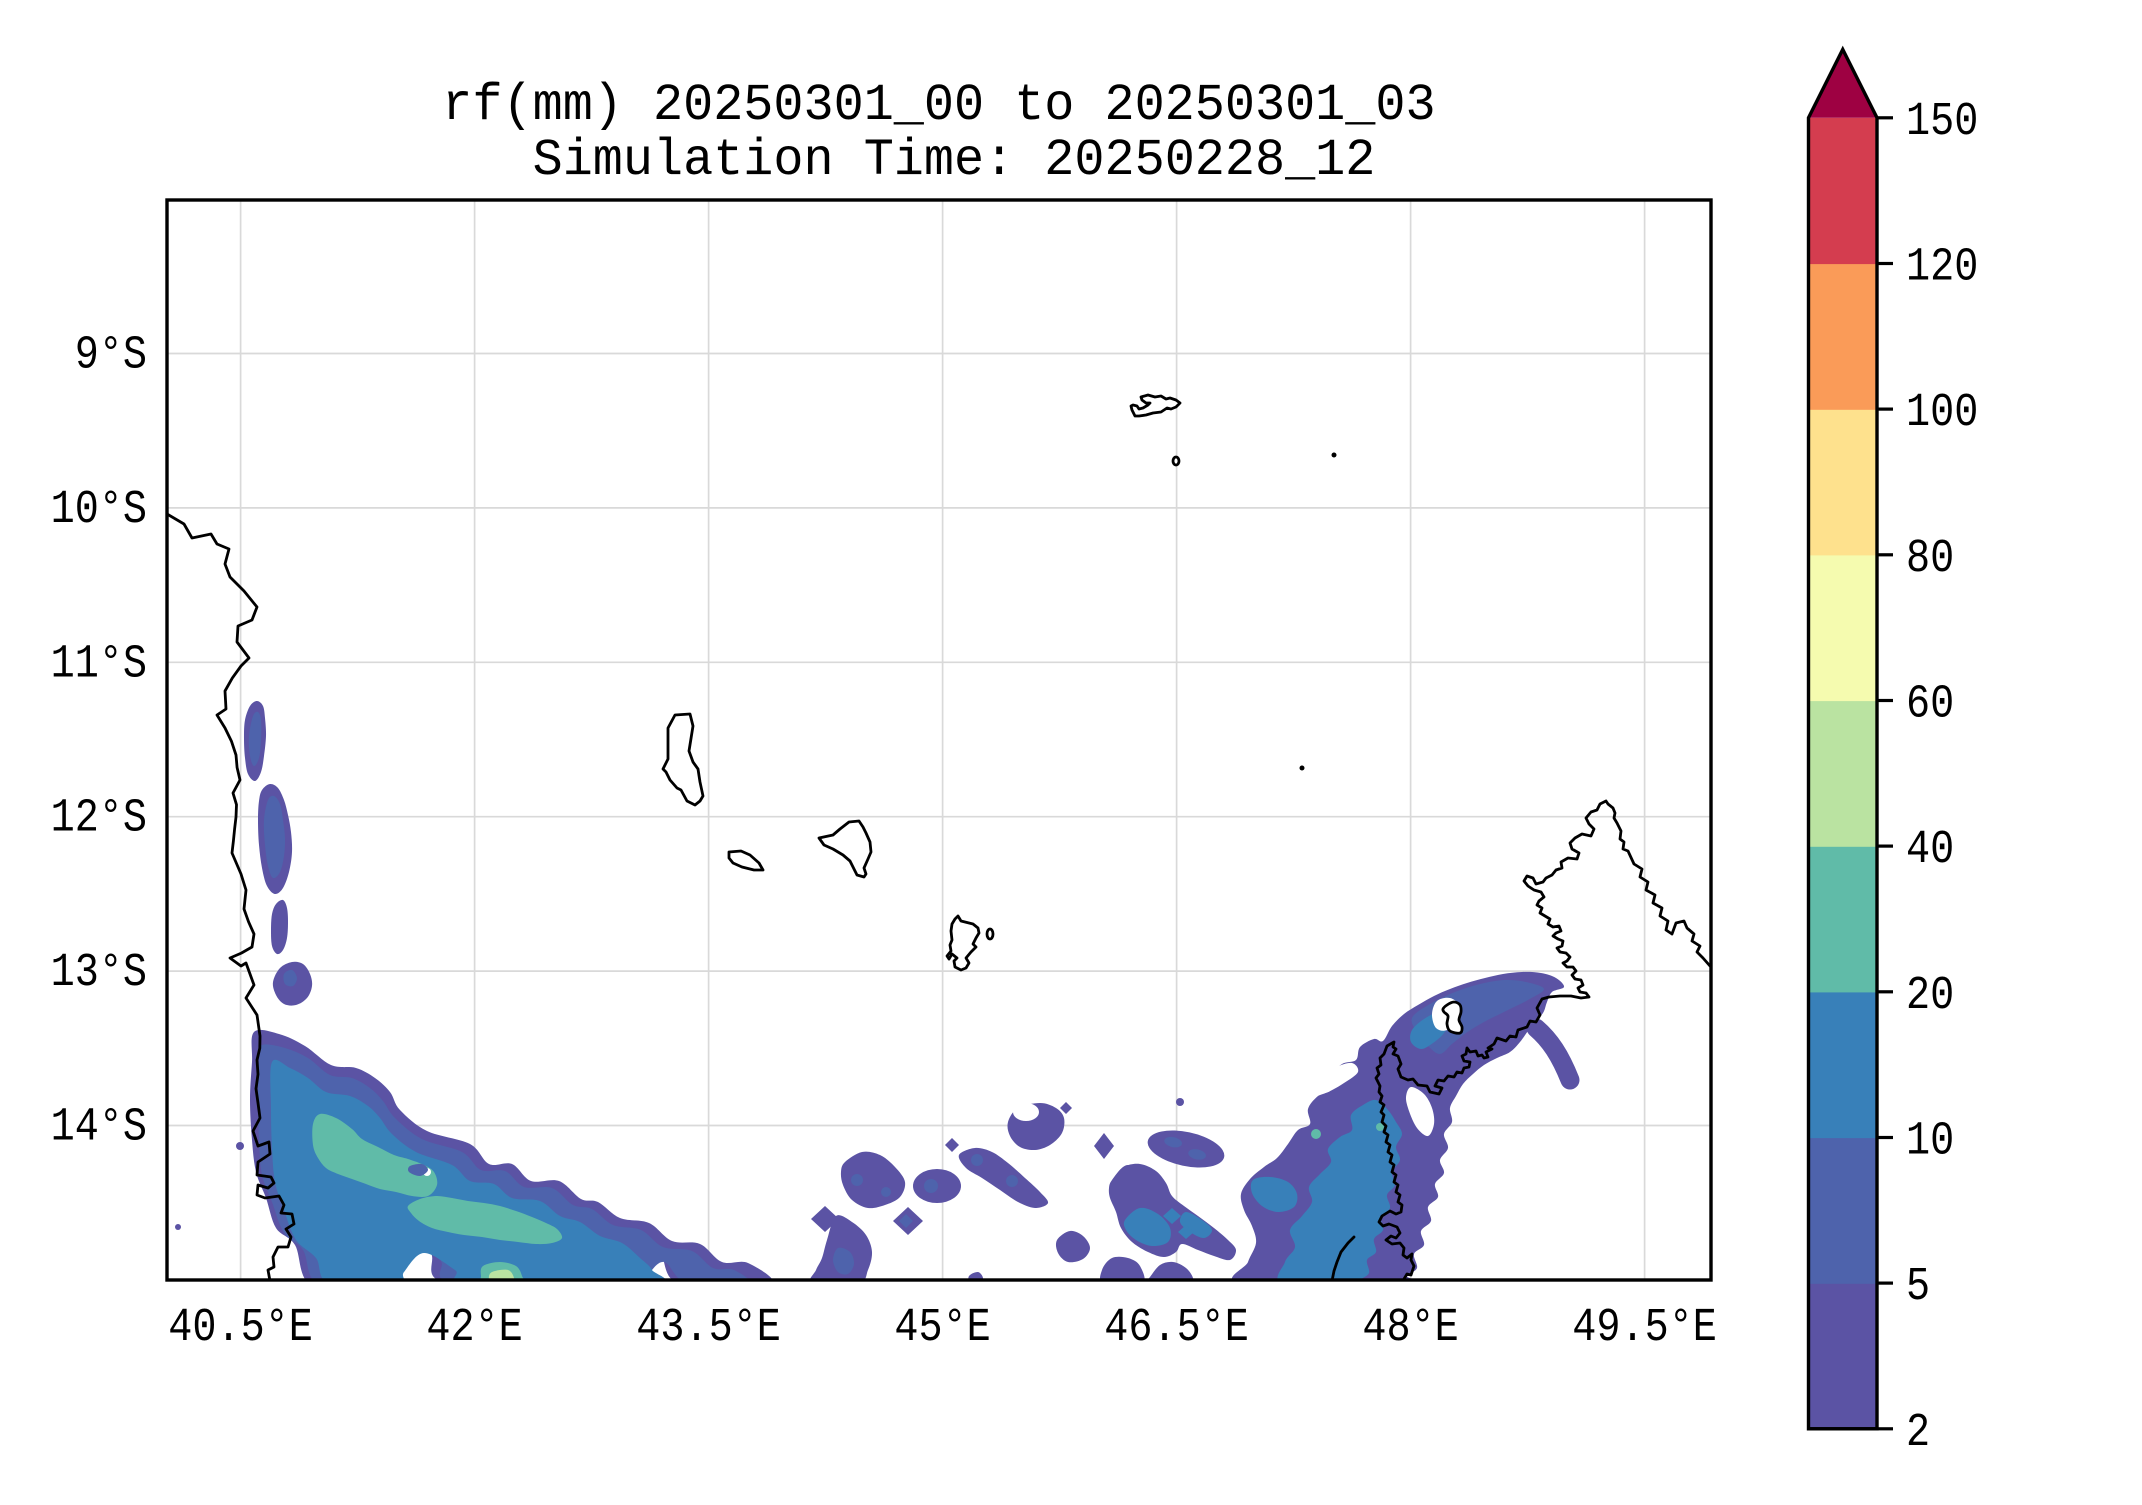  What do you see at coordinates (1918, 1287) in the screenshot?
I see `svg-text: 5` at bounding box center [1918, 1287].